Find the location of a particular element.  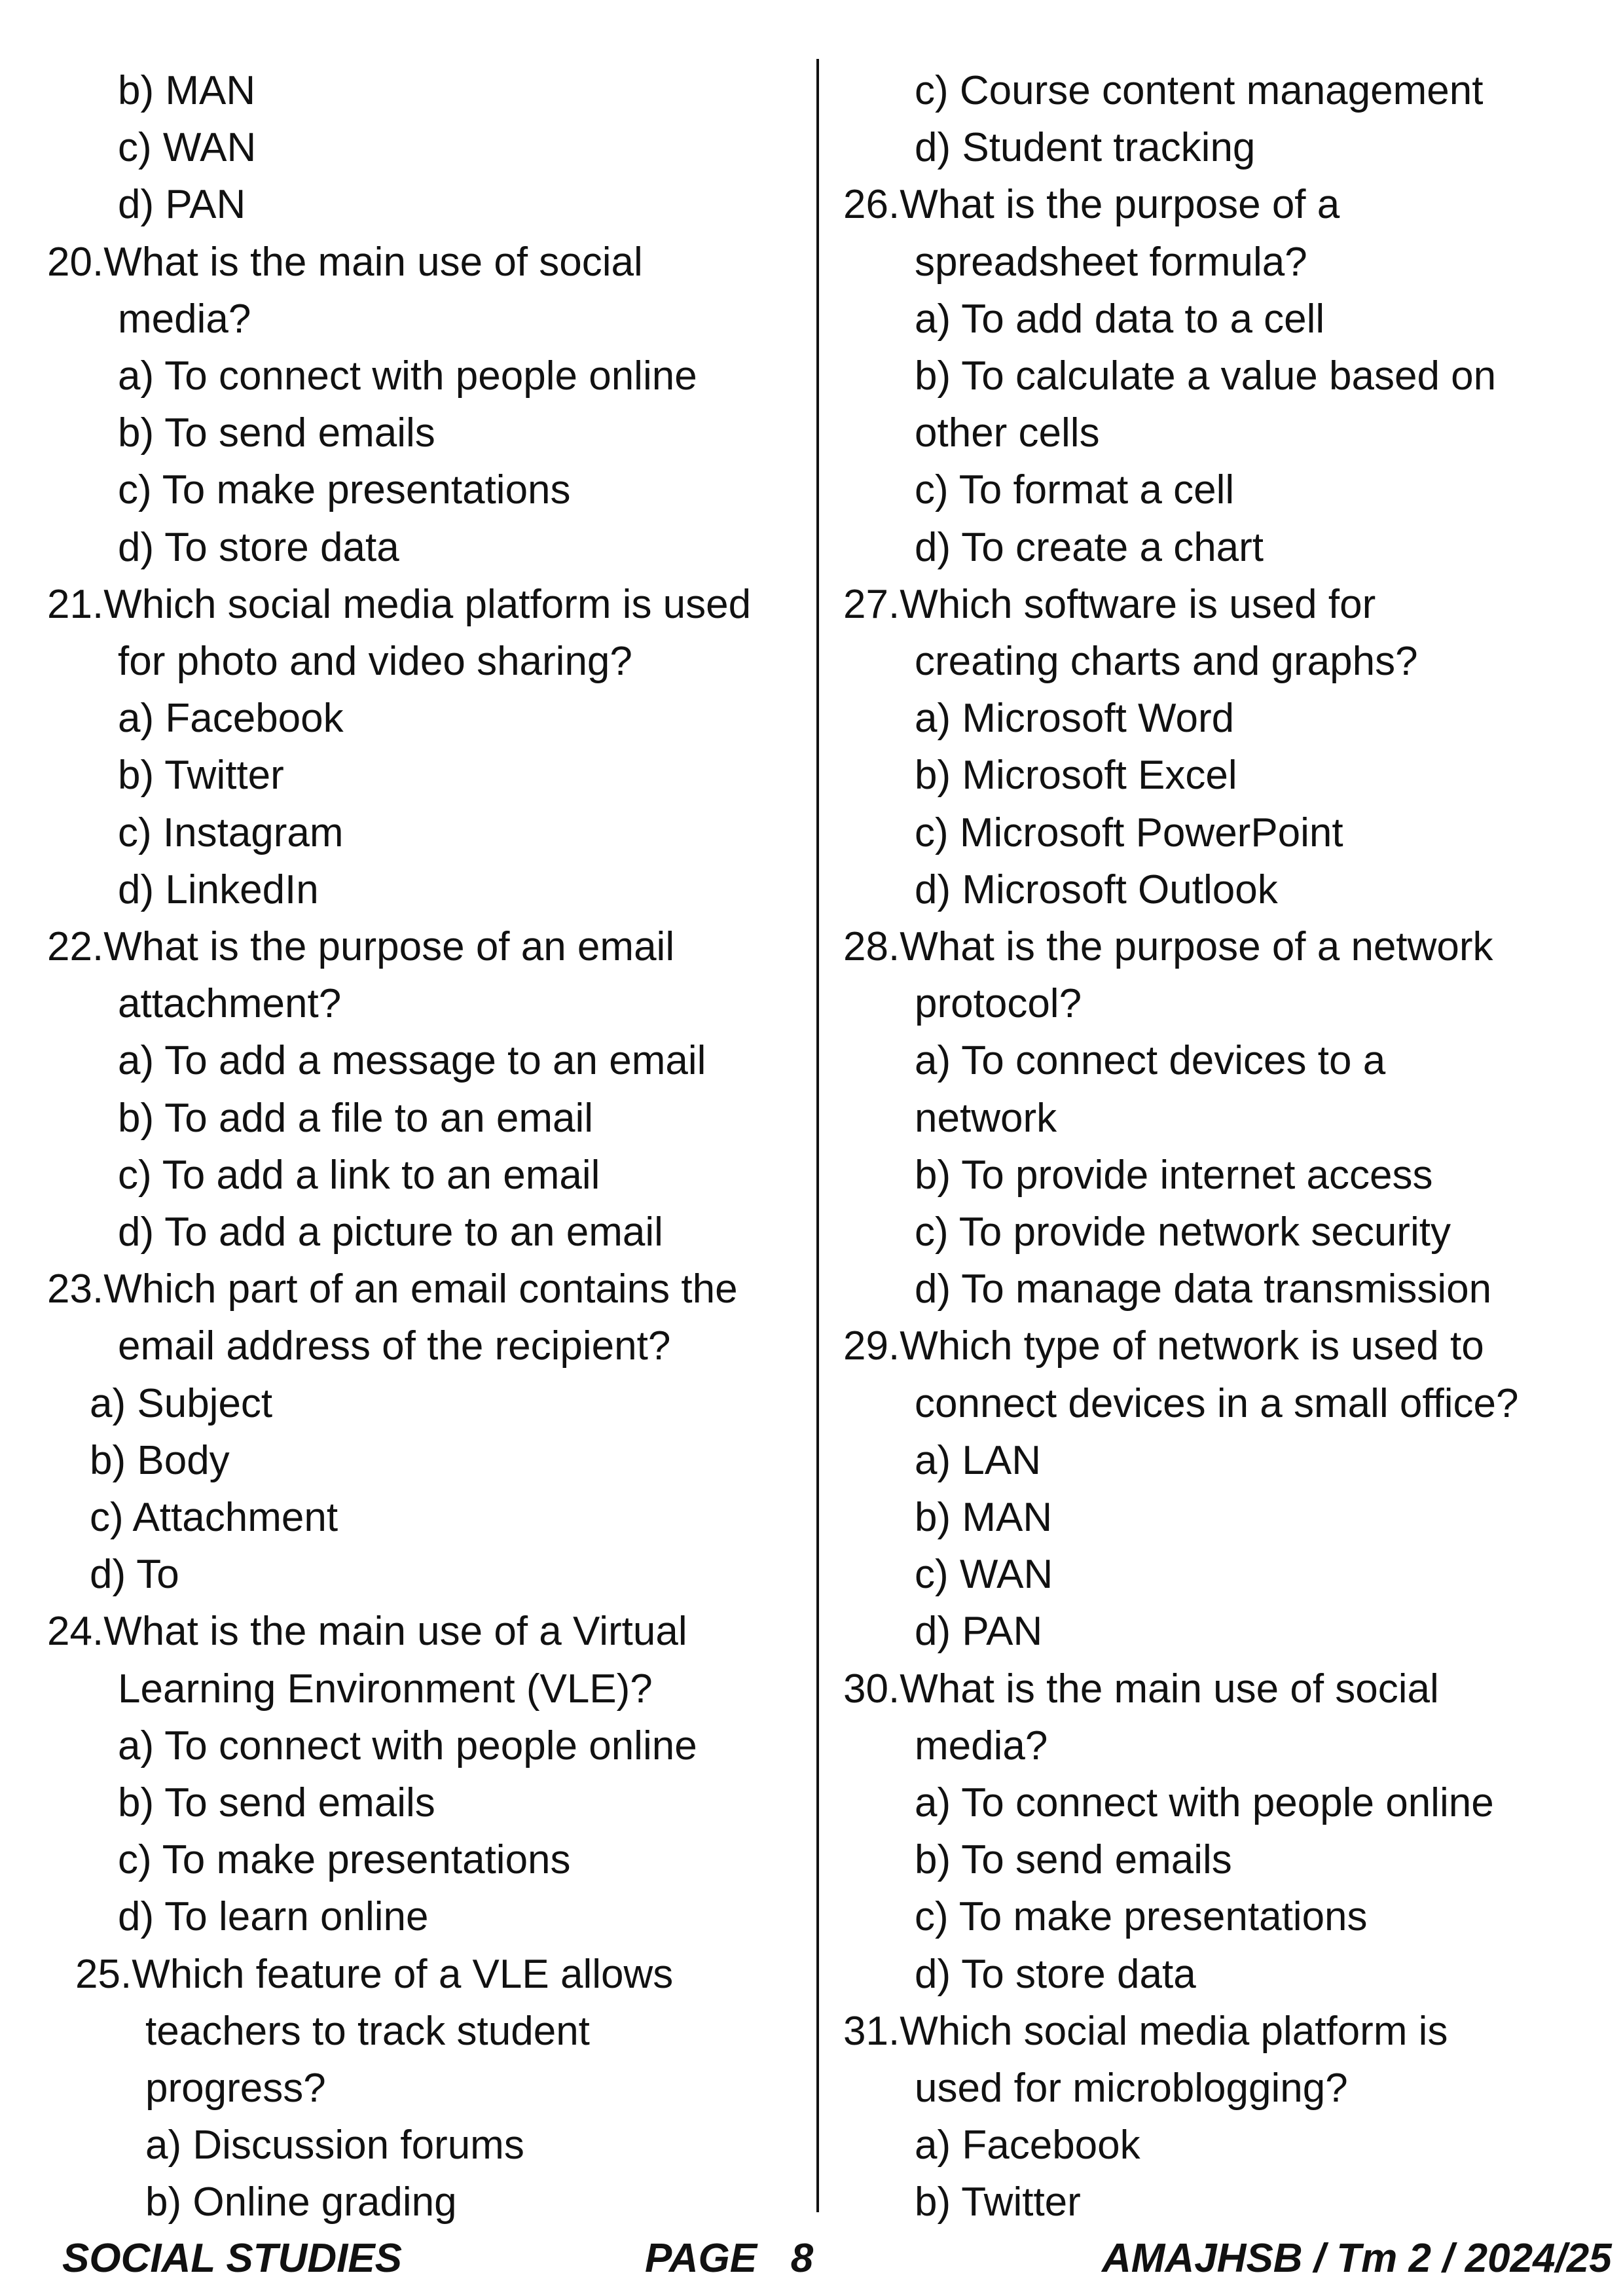

option-line: d) To is located at coordinates (134, 1575).